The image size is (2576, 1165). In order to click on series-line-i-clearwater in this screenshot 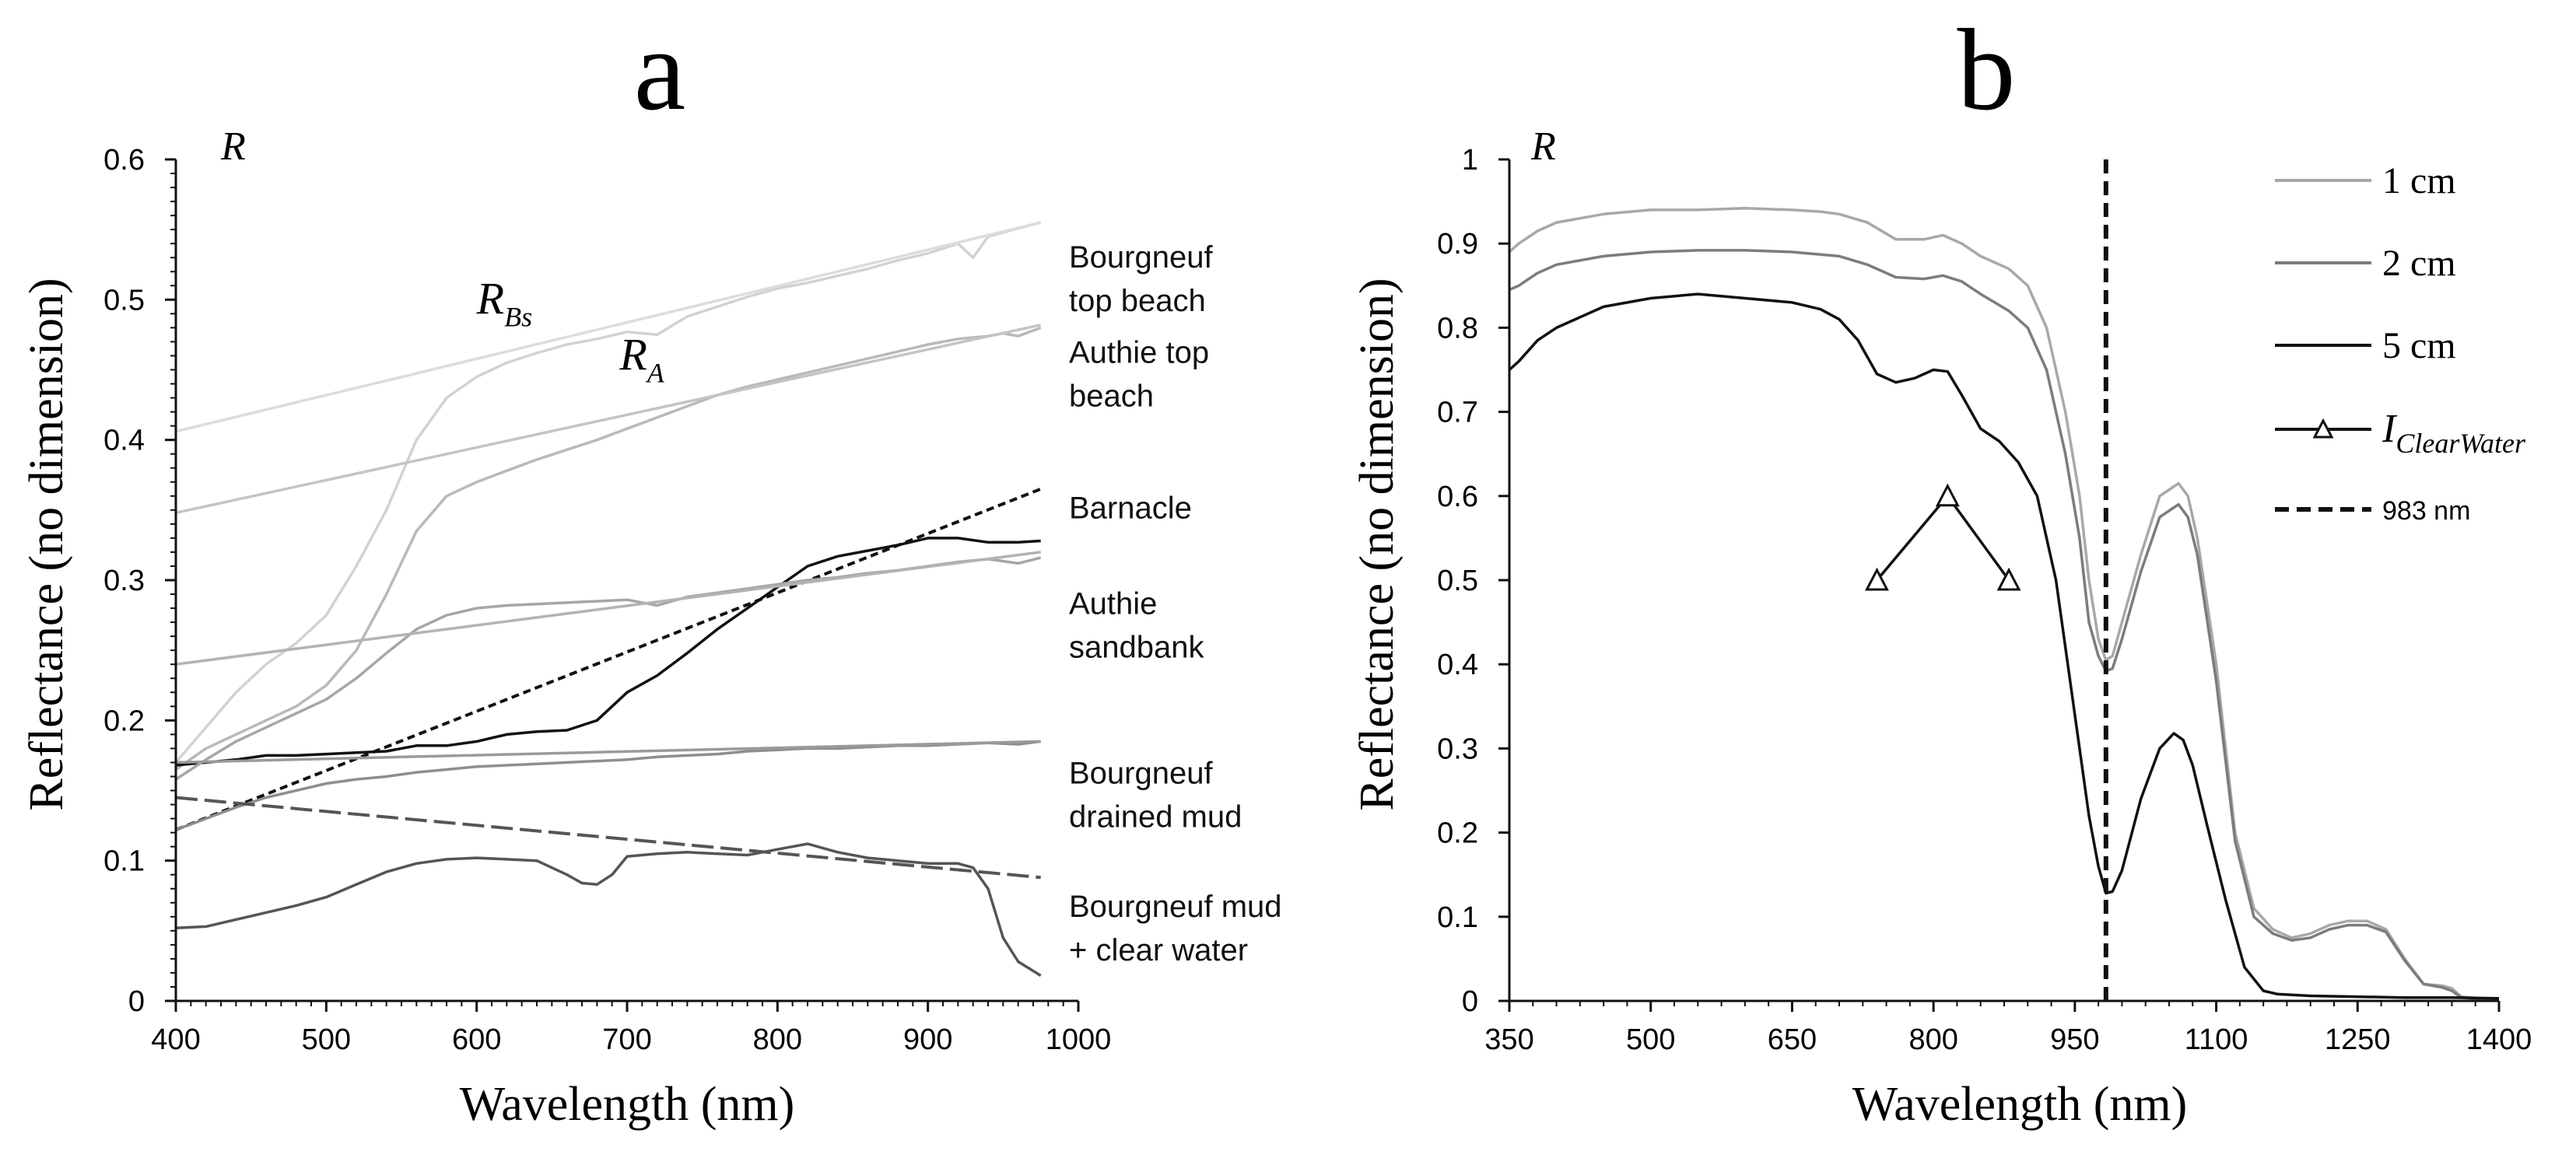, I will do `click(1943, 538)`.